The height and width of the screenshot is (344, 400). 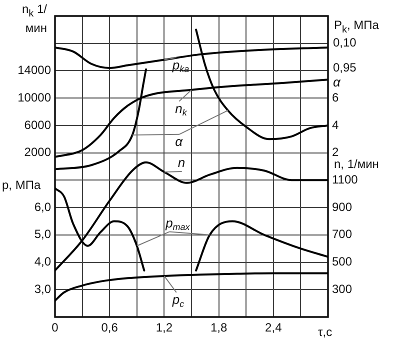 What do you see at coordinates (219, 327) in the screenshot?
I see `x-tick-label: 1,8` at bounding box center [219, 327].